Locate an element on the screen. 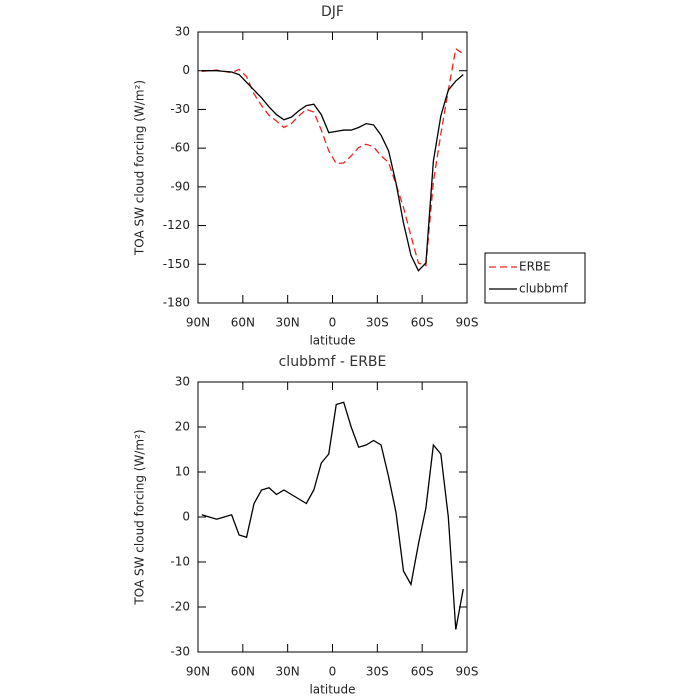 This screenshot has height=700, width=700. y-tick-label: -90 is located at coordinates (180, 186).